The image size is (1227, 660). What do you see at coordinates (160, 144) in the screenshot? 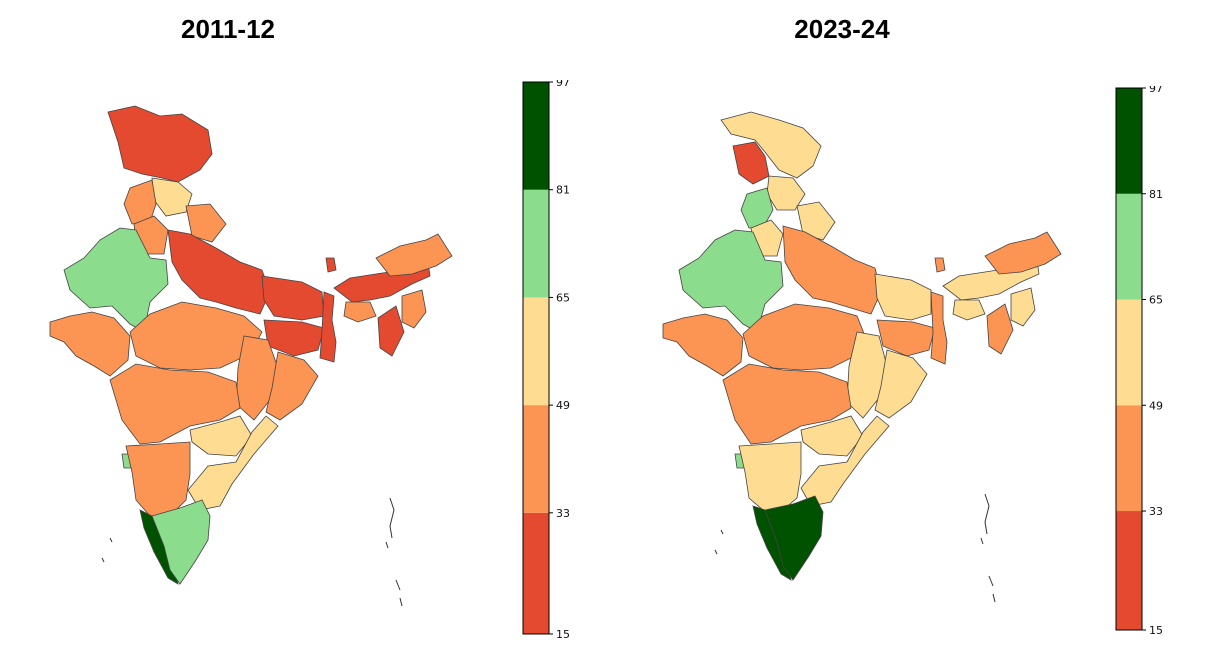
I see `state-jammu-kashmir` at bounding box center [160, 144].